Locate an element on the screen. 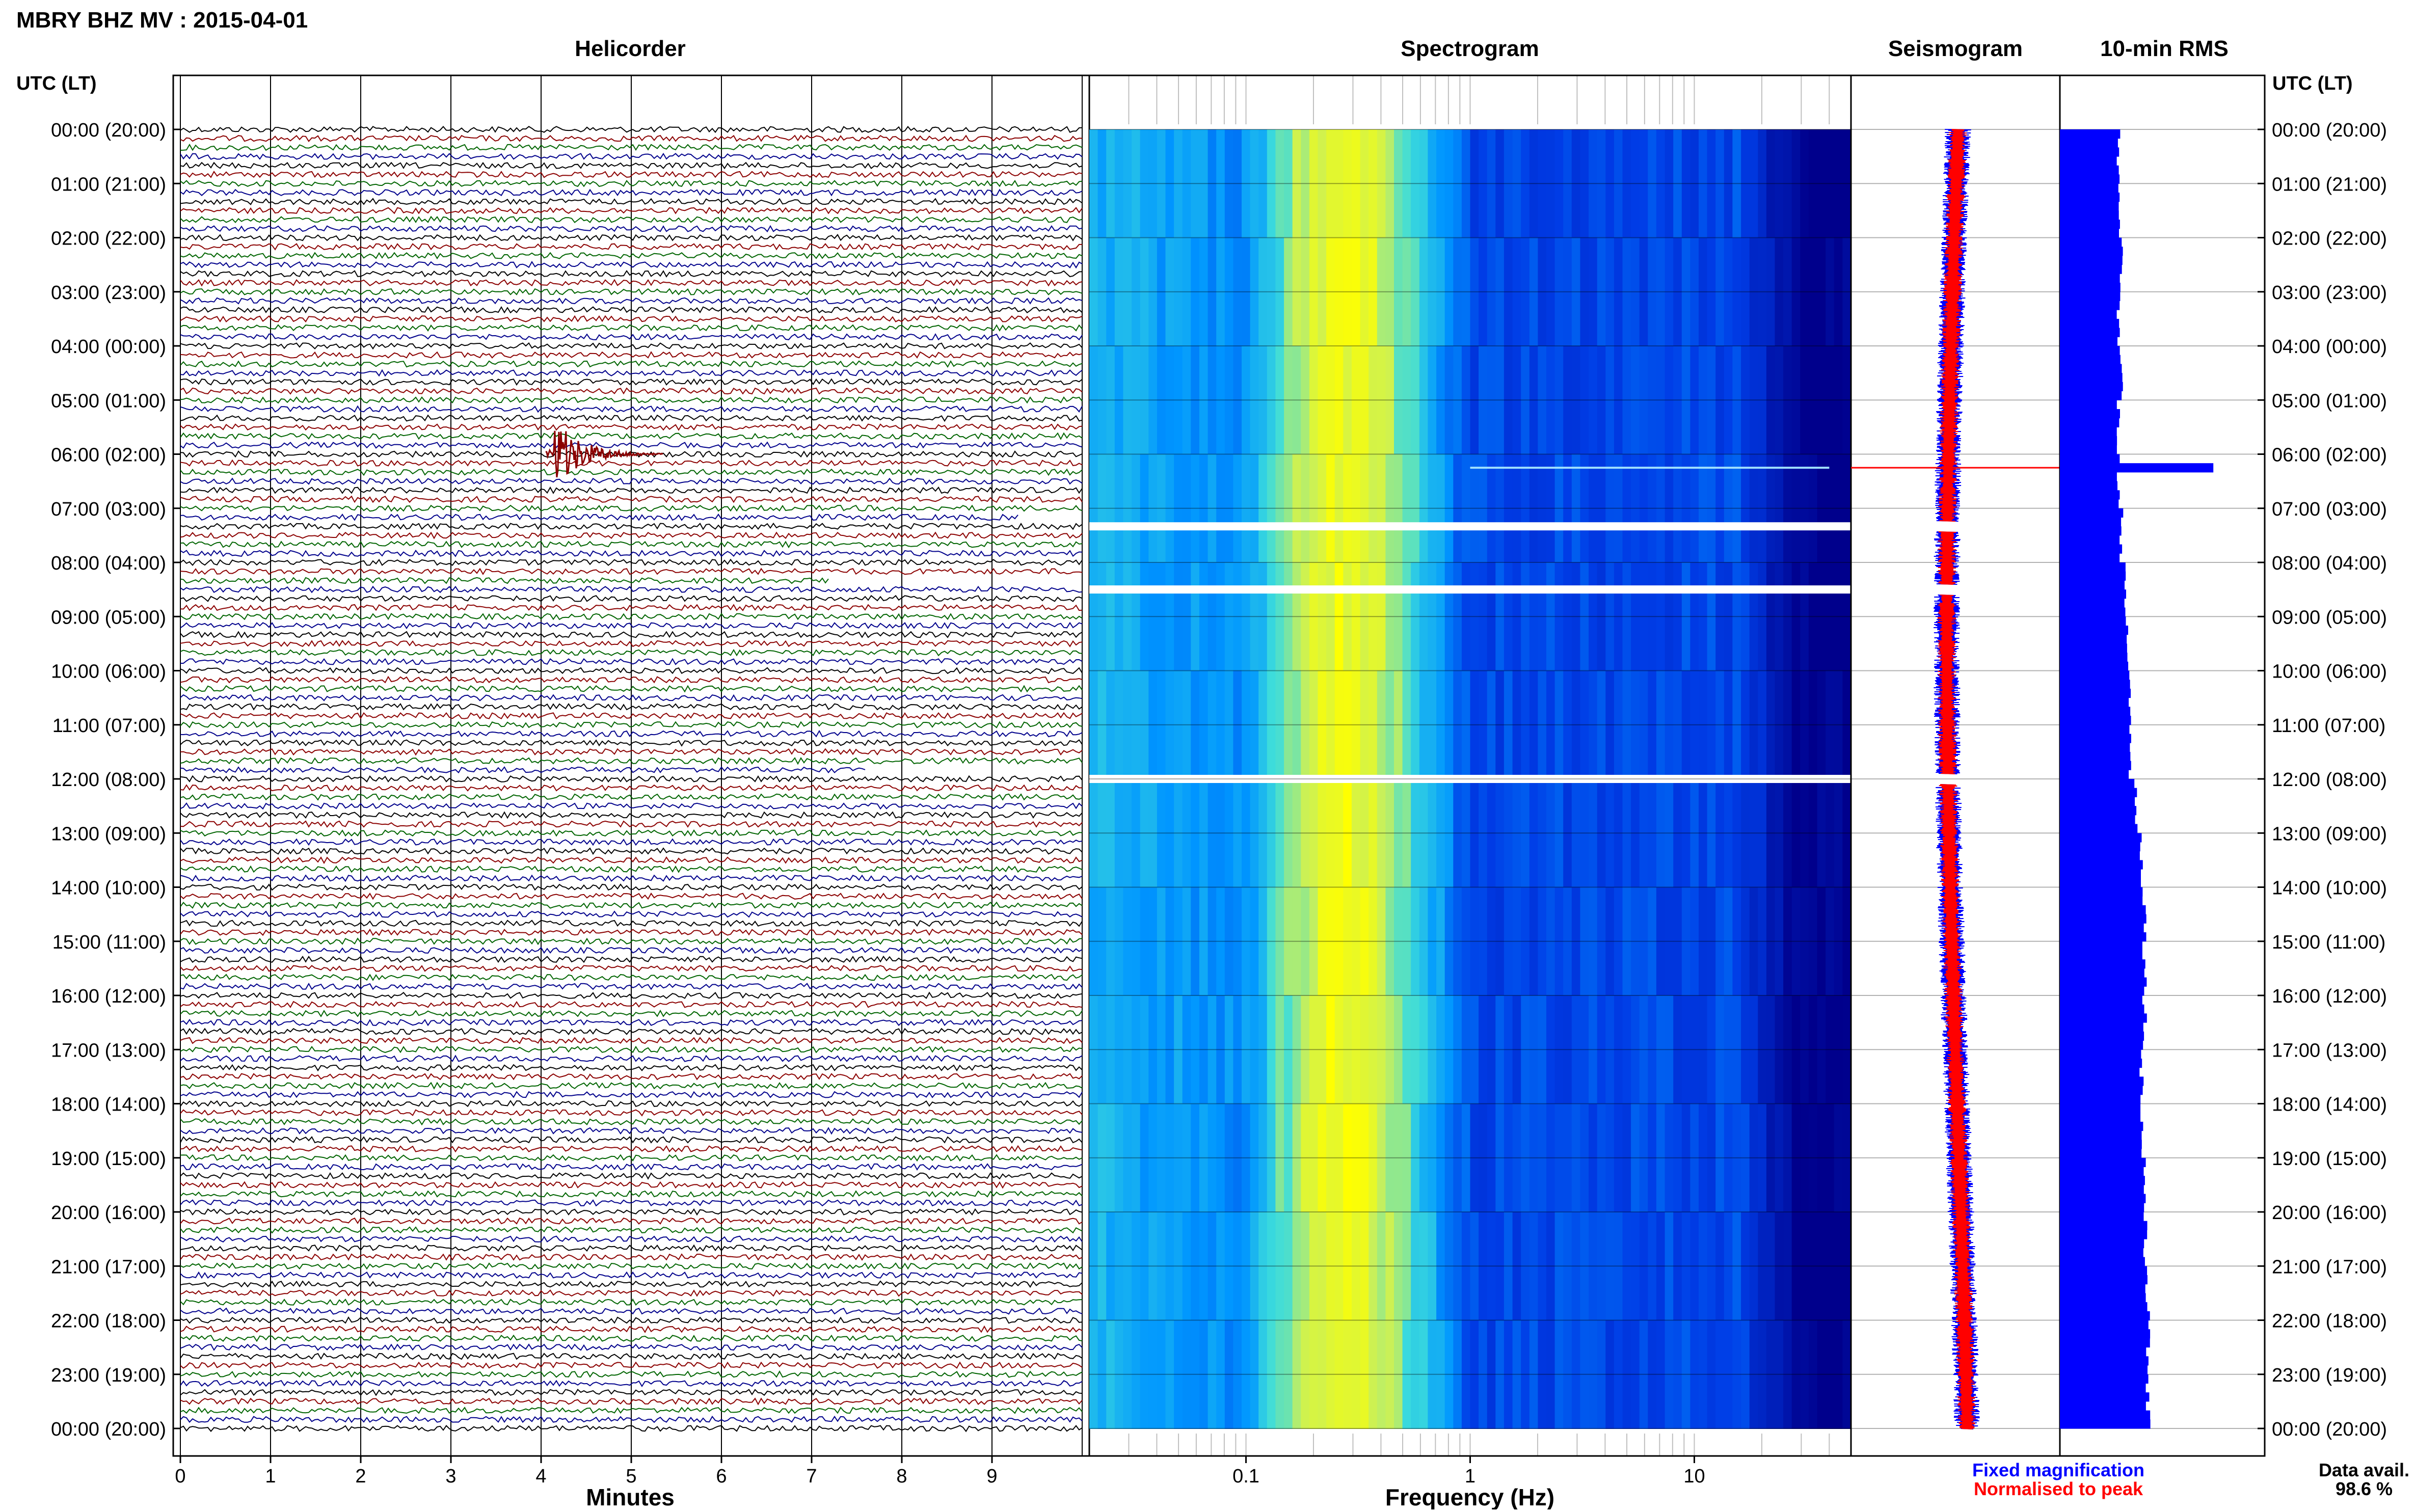 The width and height of the screenshot is (2415, 1512). minutes-tick-label: 5 is located at coordinates (631, 1476).